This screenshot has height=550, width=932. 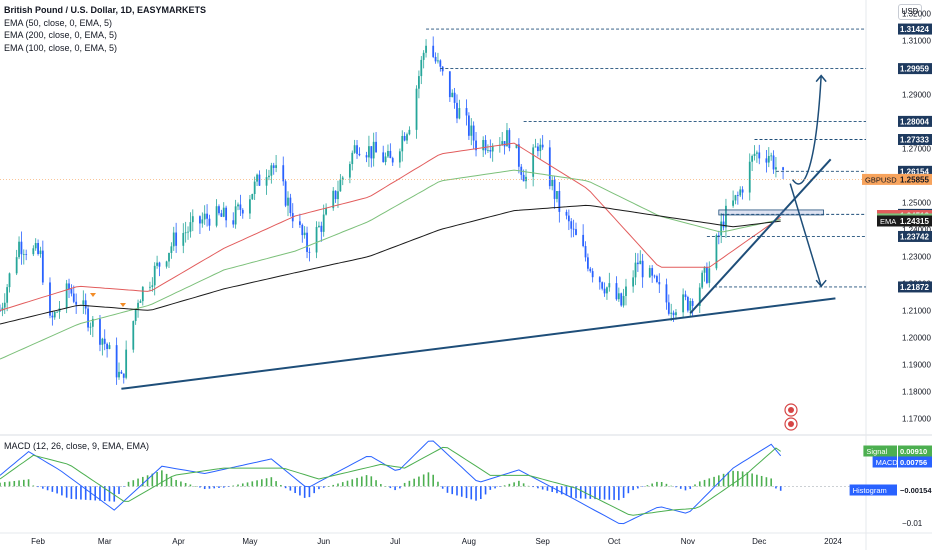 I want to click on time-tick-label: Oct, so click(x=614, y=541).